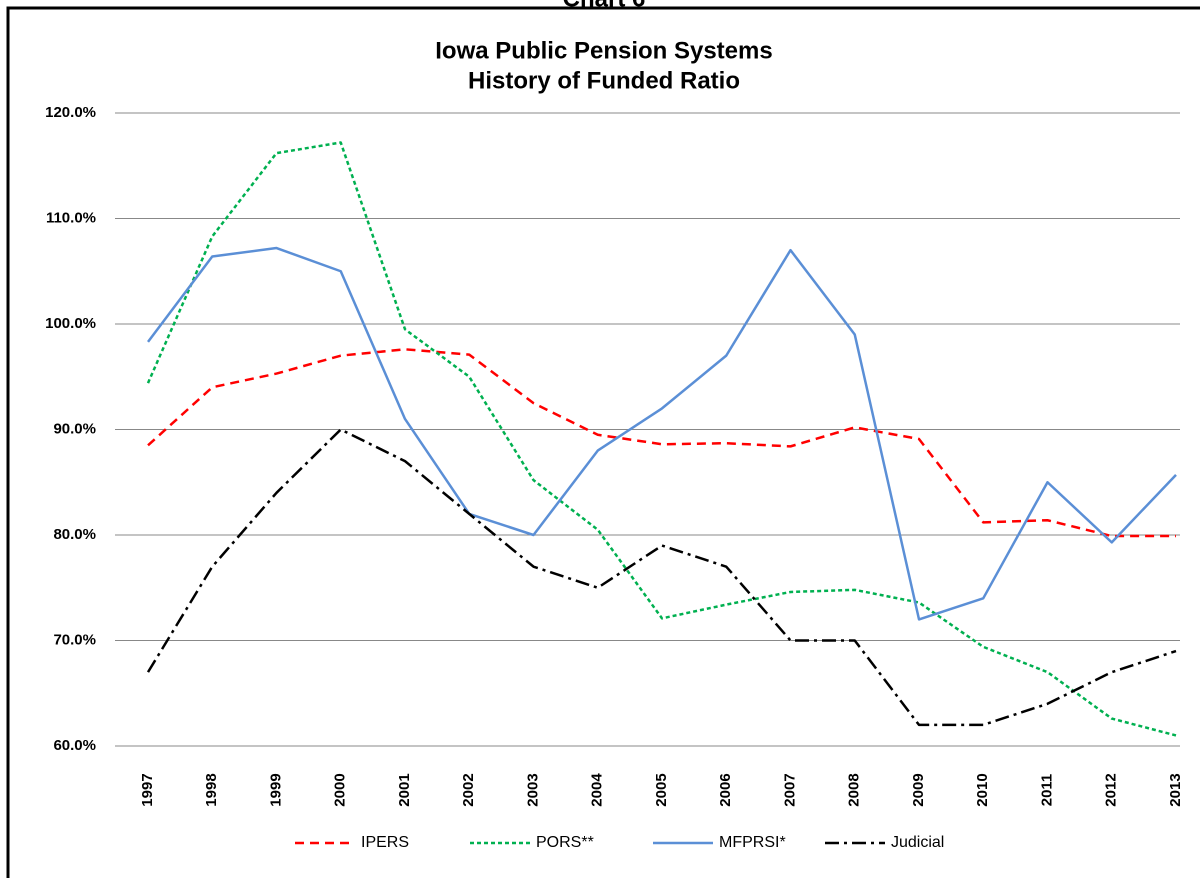  What do you see at coordinates (661, 789) in the screenshot?
I see `x-tick-label: 2005` at bounding box center [661, 789].